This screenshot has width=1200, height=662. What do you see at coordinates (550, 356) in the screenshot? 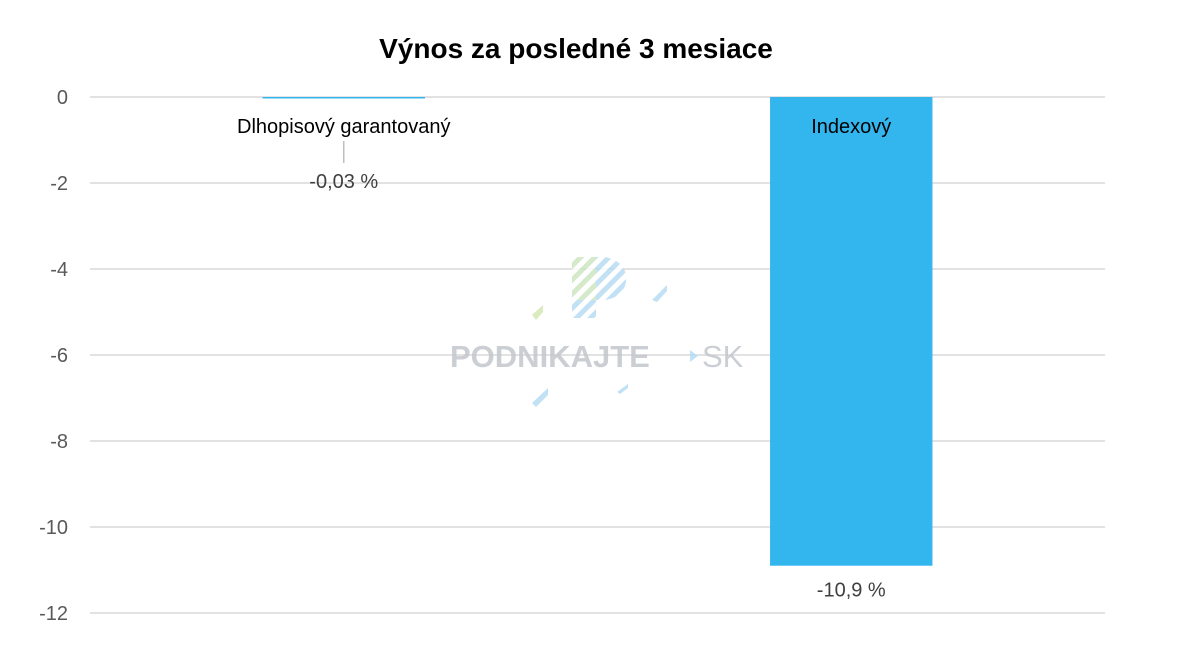
I see `watermark-brand: PODNIKAJTE` at bounding box center [550, 356].